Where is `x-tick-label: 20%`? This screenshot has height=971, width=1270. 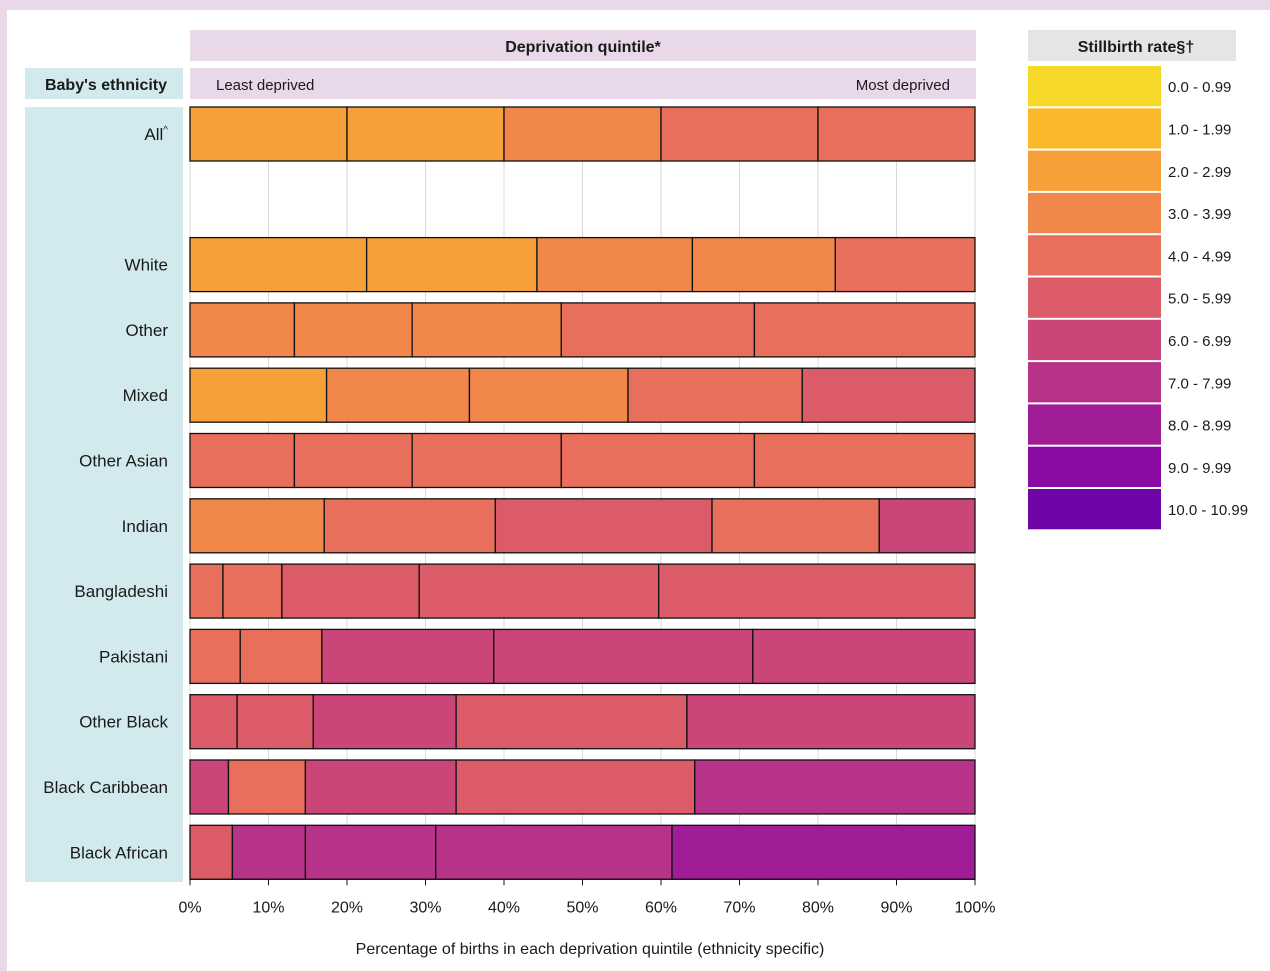 x-tick-label: 20% is located at coordinates (347, 907).